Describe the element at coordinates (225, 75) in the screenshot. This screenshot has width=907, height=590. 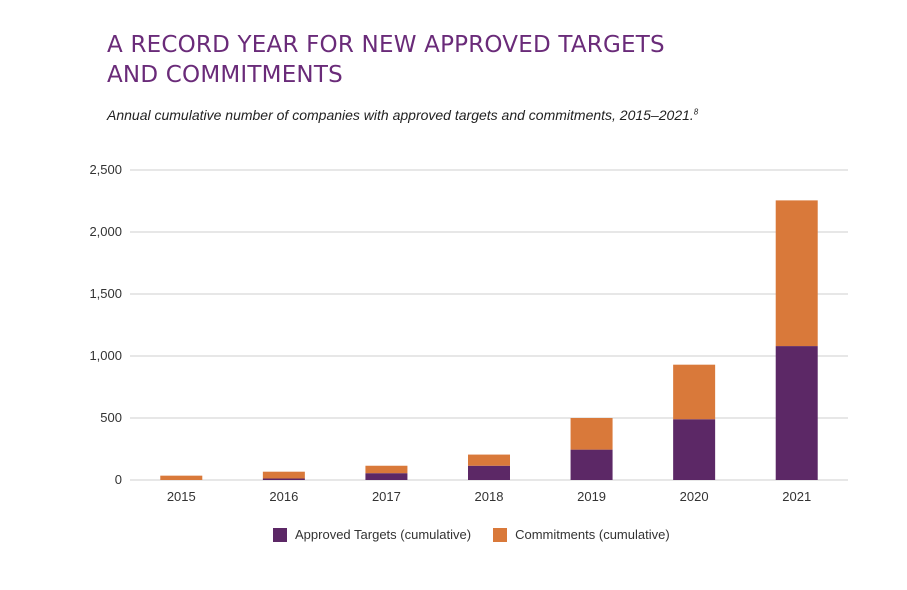
I see `chart-title-line-2: AND COMMITMENTS` at that location.